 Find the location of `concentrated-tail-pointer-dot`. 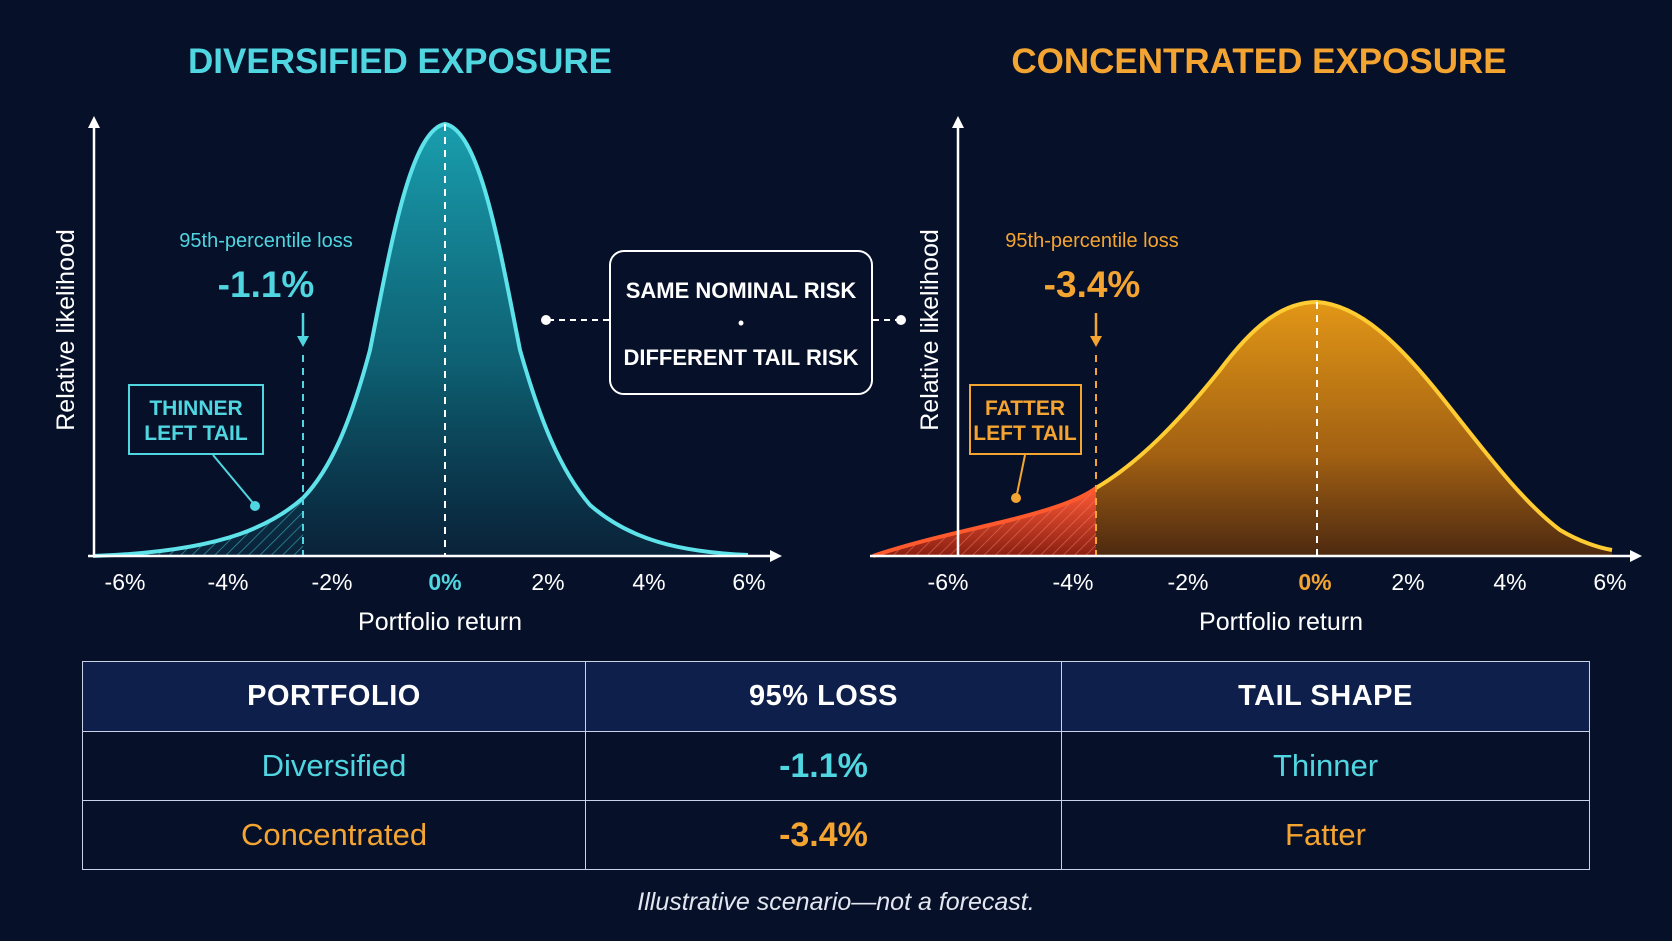

concentrated-tail-pointer-dot is located at coordinates (1016, 498).